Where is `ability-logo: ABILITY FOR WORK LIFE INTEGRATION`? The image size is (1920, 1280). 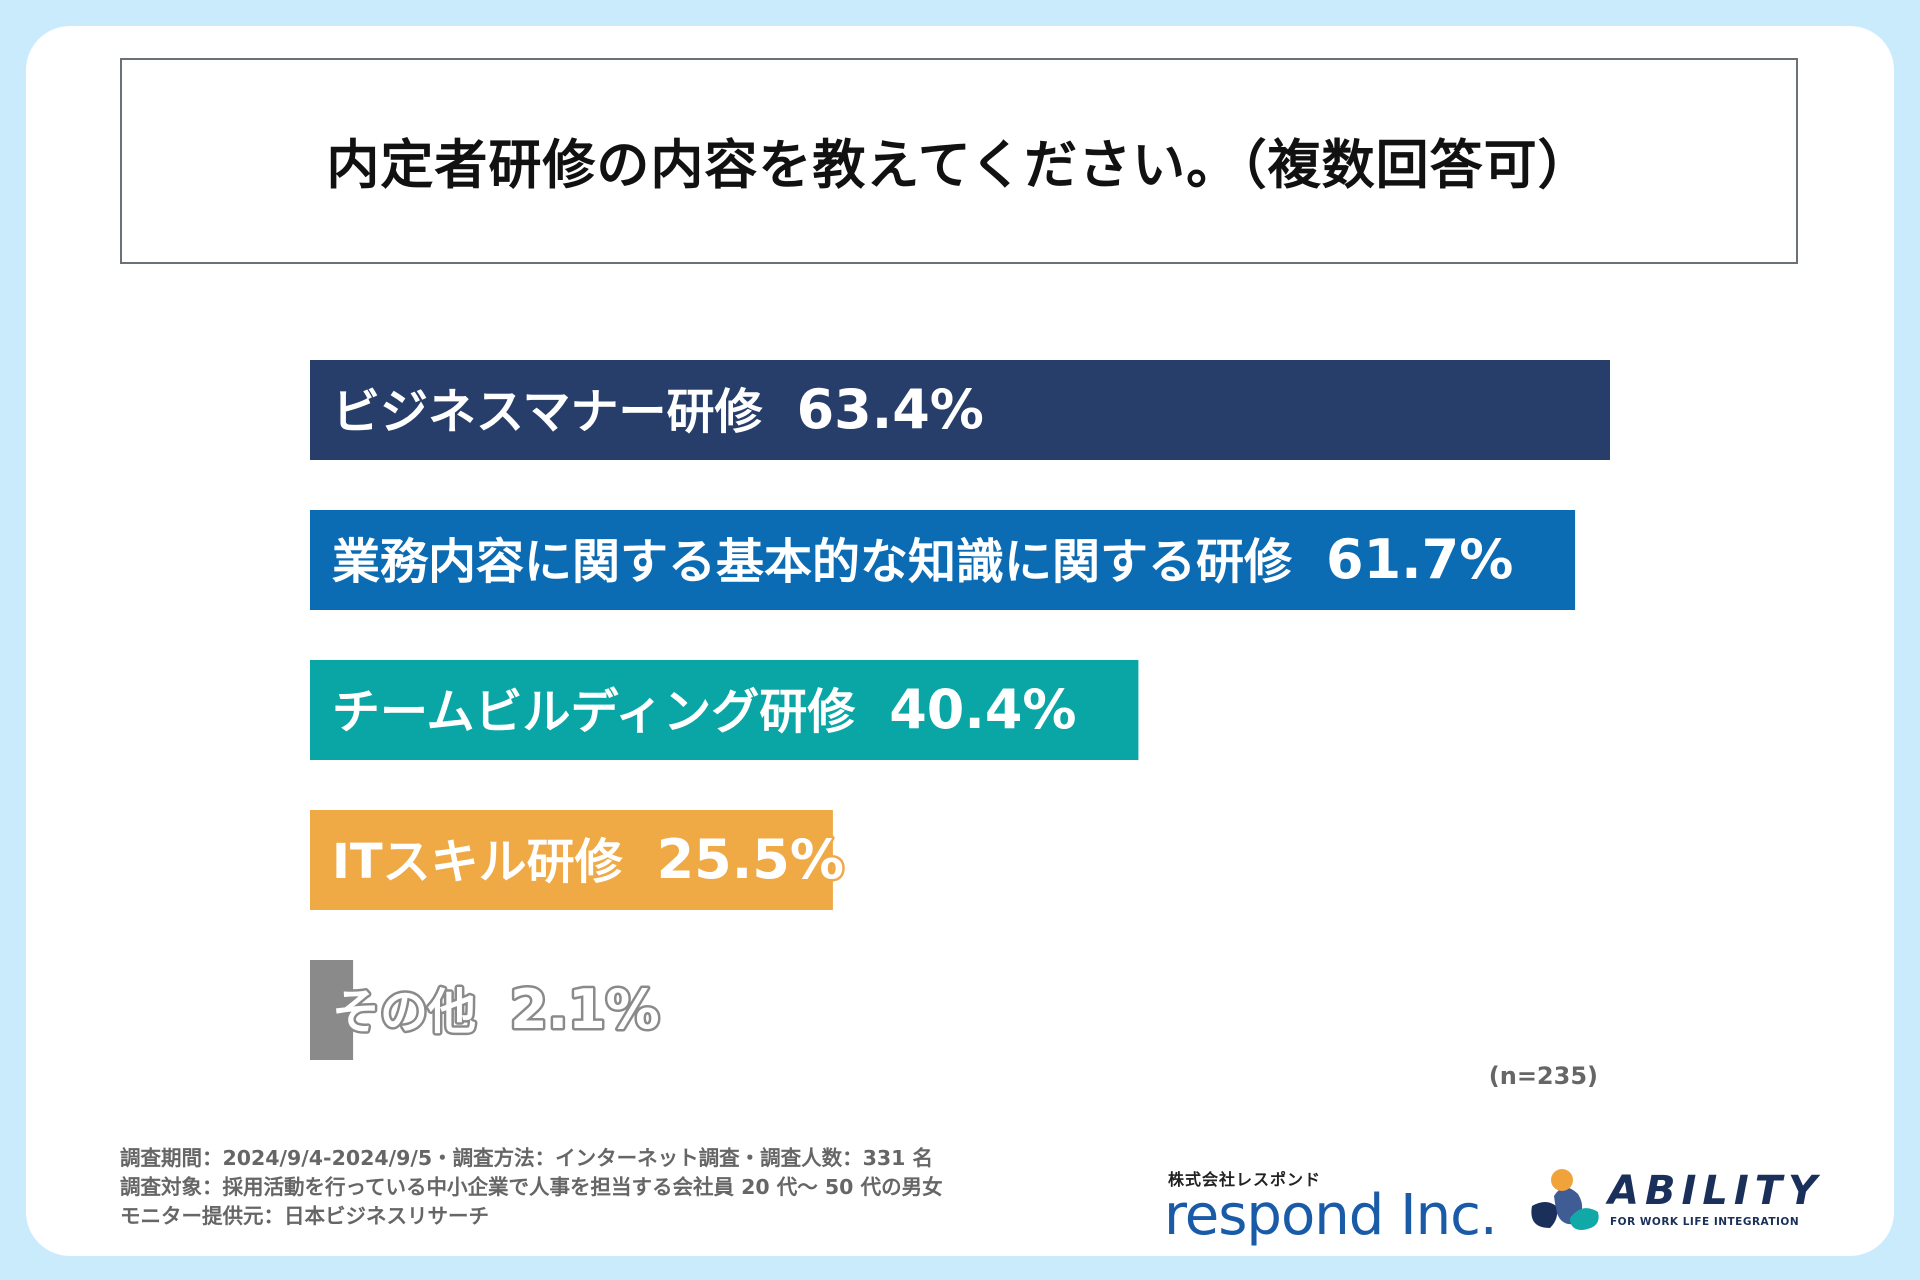 ability-logo: ABILITY FOR WORK LIFE INTEGRATION is located at coordinates (1671, 1199).